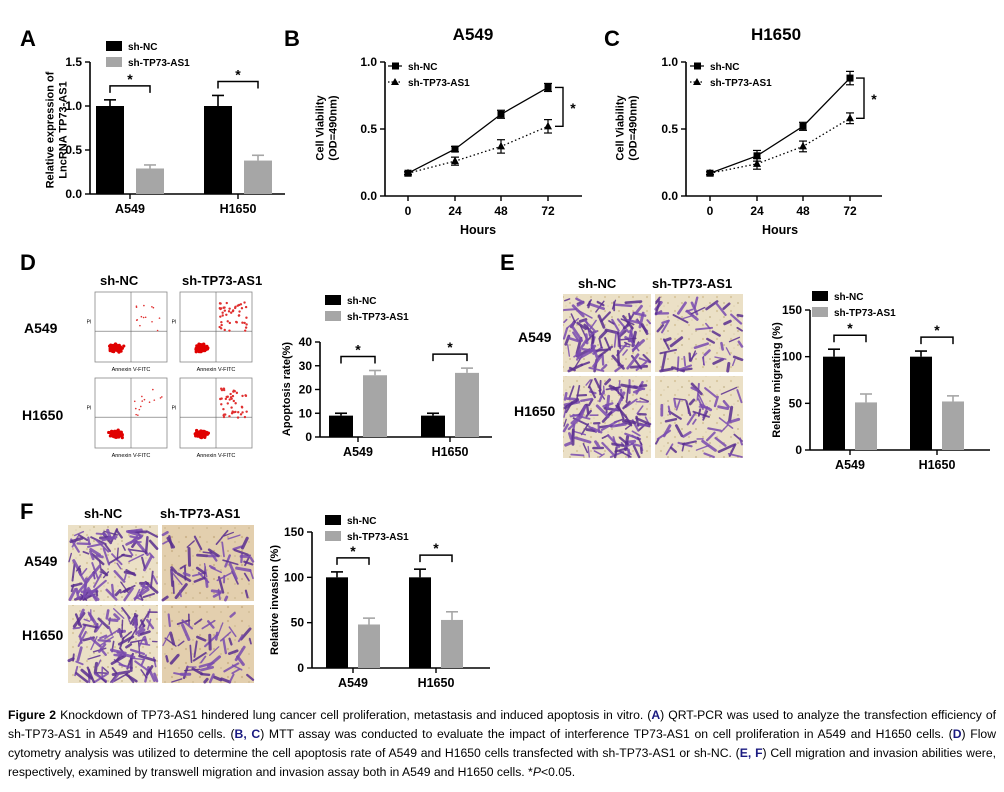 The height and width of the screenshot is (792, 1004). Describe the element at coordinates (42, 415) in the screenshot. I see `panel-d-row-label-h1650: H1650` at that location.